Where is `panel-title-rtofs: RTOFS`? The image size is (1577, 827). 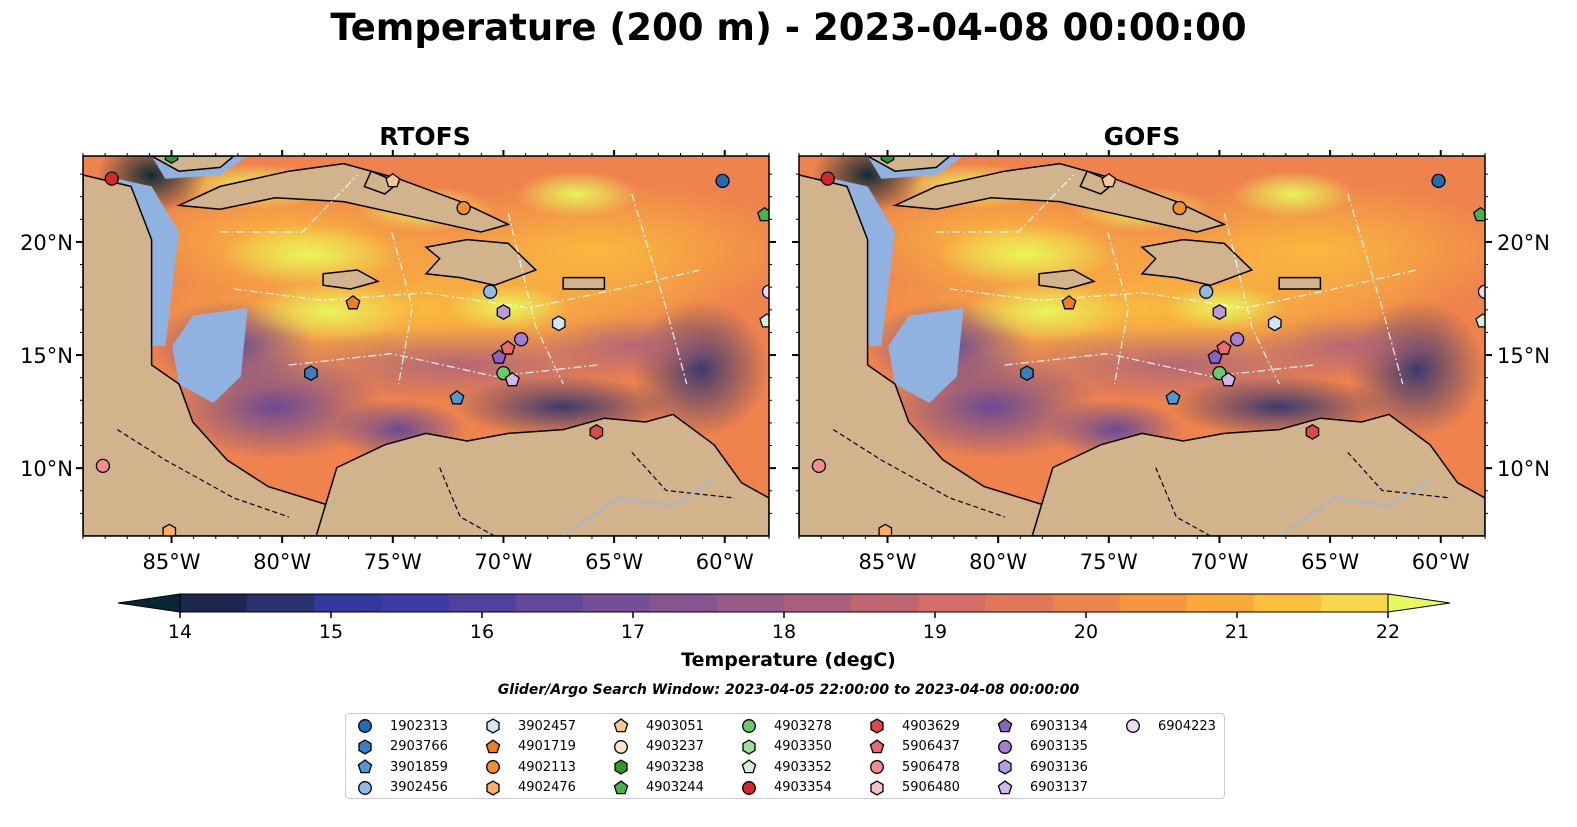
panel-title-rtofs: RTOFS is located at coordinates (425, 136).